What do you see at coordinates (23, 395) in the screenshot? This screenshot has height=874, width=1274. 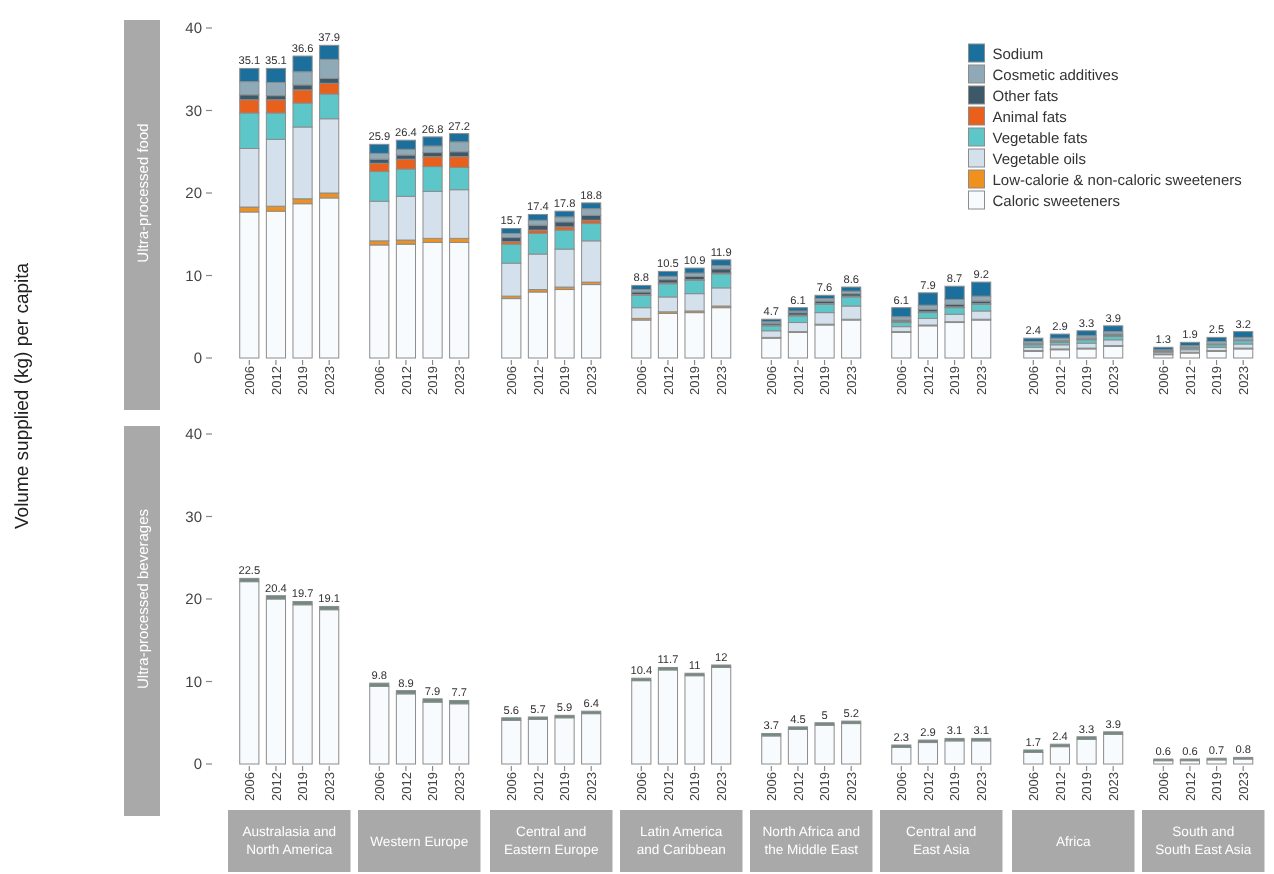 I see `y-axis-title: Volume supplied (kg) per capita` at bounding box center [23, 395].